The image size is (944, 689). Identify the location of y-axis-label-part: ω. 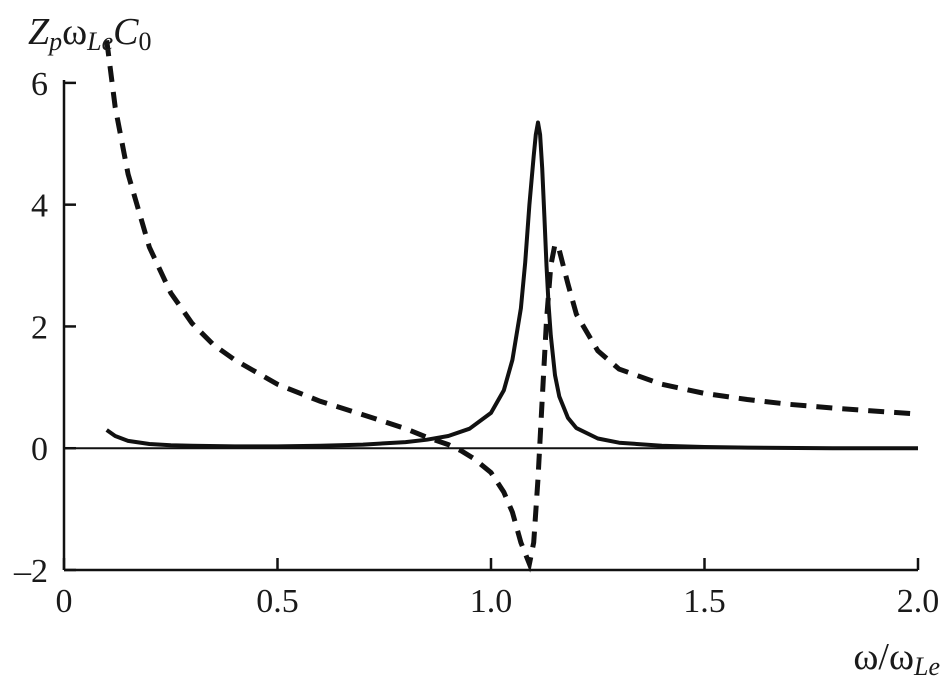
(74, 32).